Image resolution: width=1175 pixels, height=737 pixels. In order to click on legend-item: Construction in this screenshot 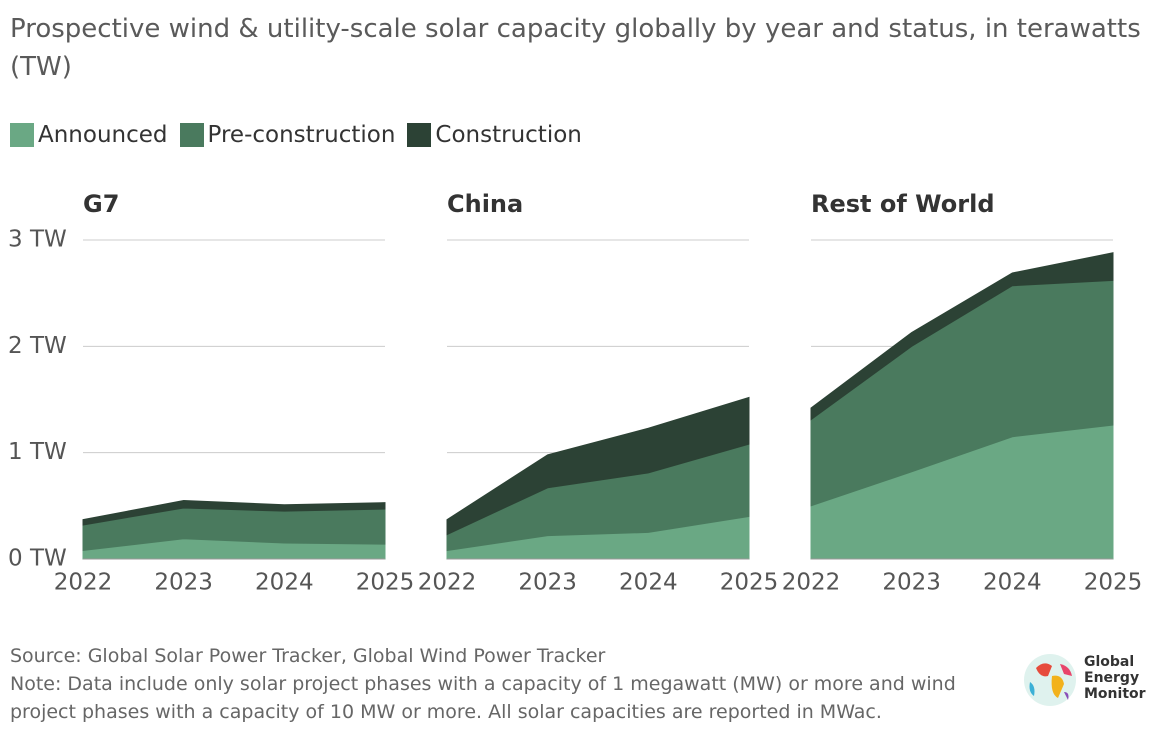, I will do `click(494, 135)`.